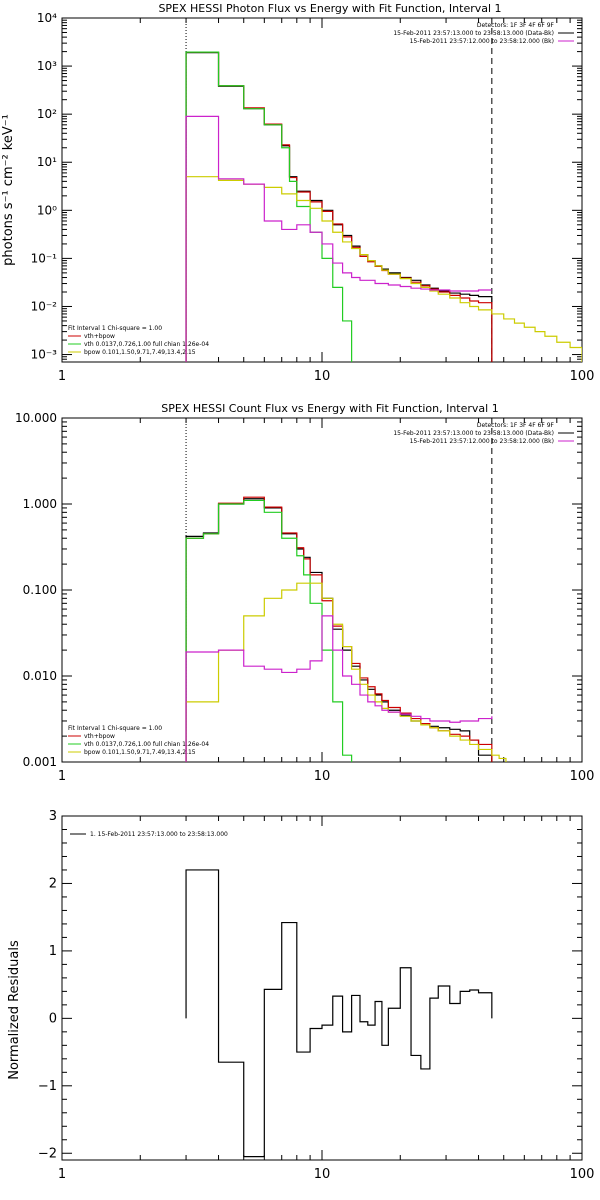 This screenshot has height=1200, width=600. Describe the element at coordinates (47, 66) in the screenshot. I see `y-tick-label: 10³` at that location.